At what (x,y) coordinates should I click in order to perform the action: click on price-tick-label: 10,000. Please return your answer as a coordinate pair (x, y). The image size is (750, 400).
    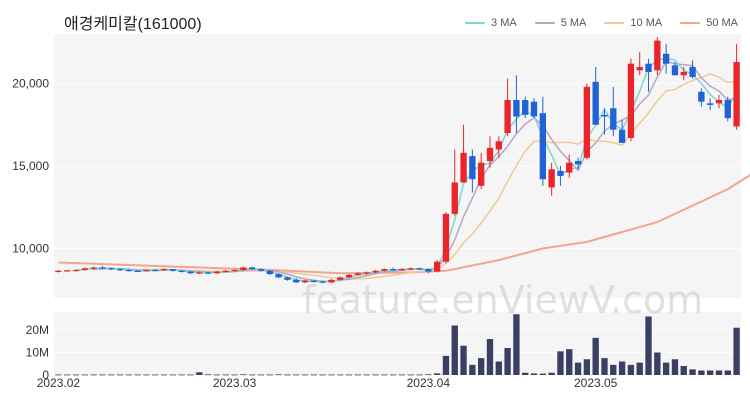
    Looking at the image, I should click on (30, 249).